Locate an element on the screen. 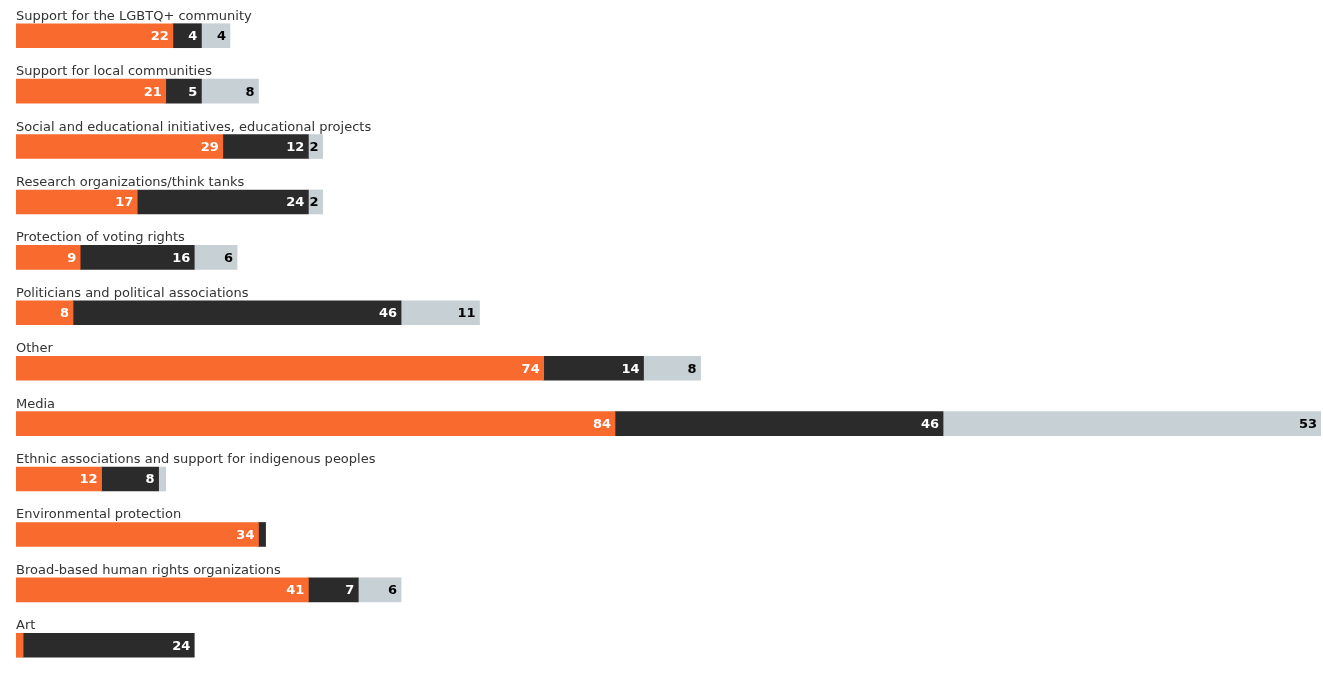  y-tick-label: Protection of voting rights is located at coordinates (101, 237).